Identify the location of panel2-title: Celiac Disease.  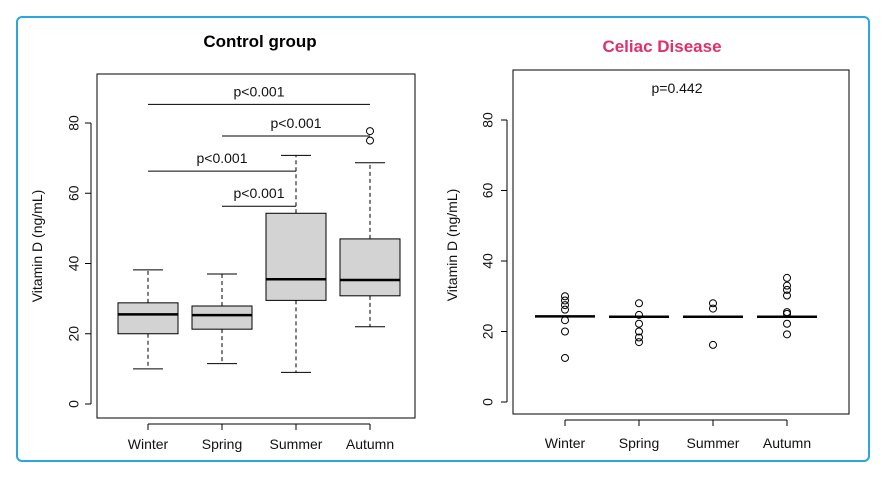
(661, 46).